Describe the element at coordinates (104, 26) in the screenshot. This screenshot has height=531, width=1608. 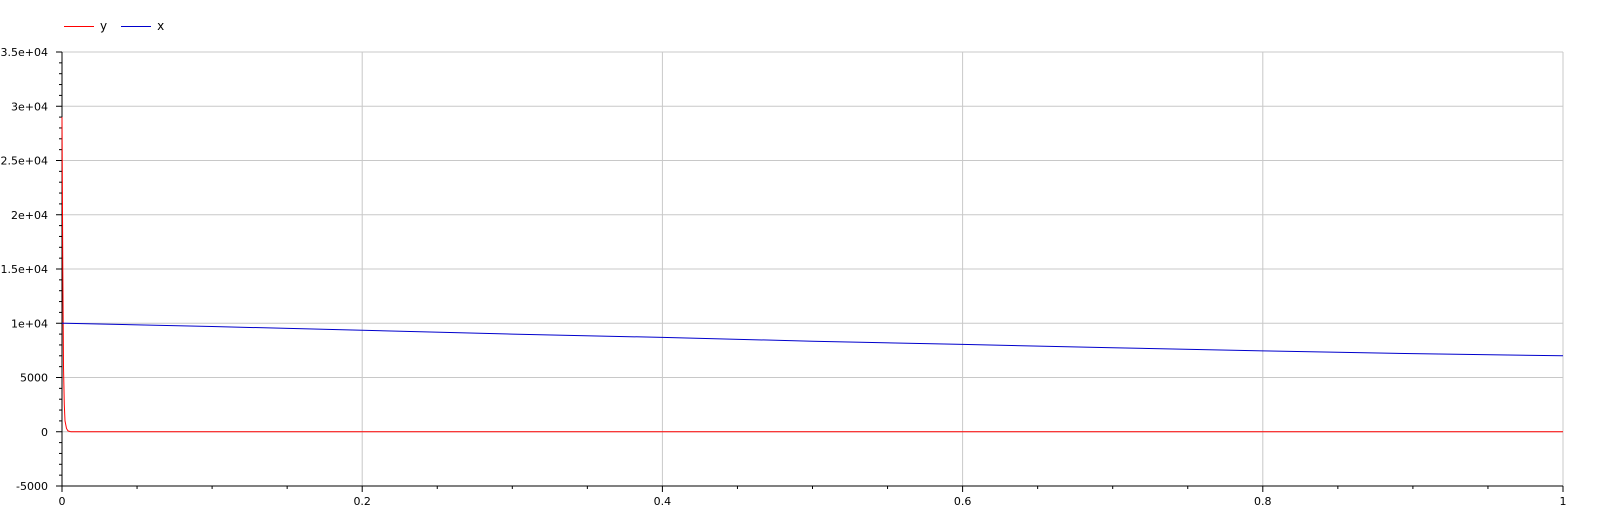
I see `legend-label-y: y` at that location.